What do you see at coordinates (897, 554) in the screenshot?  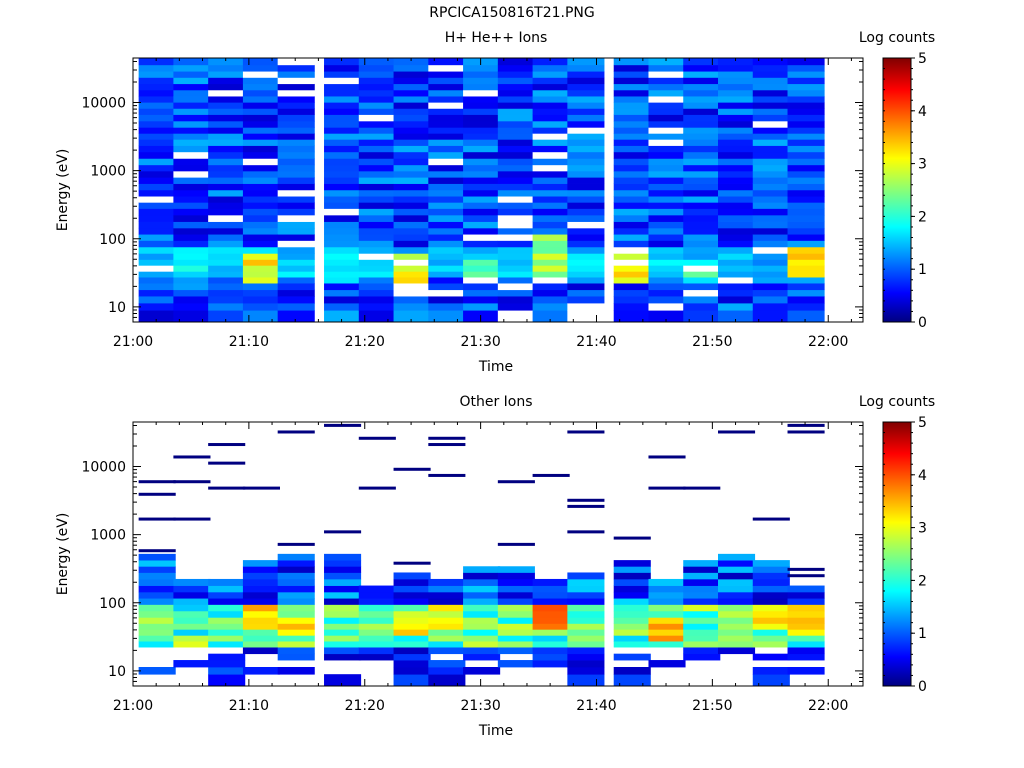 I see `colorbar-gradient` at bounding box center [897, 554].